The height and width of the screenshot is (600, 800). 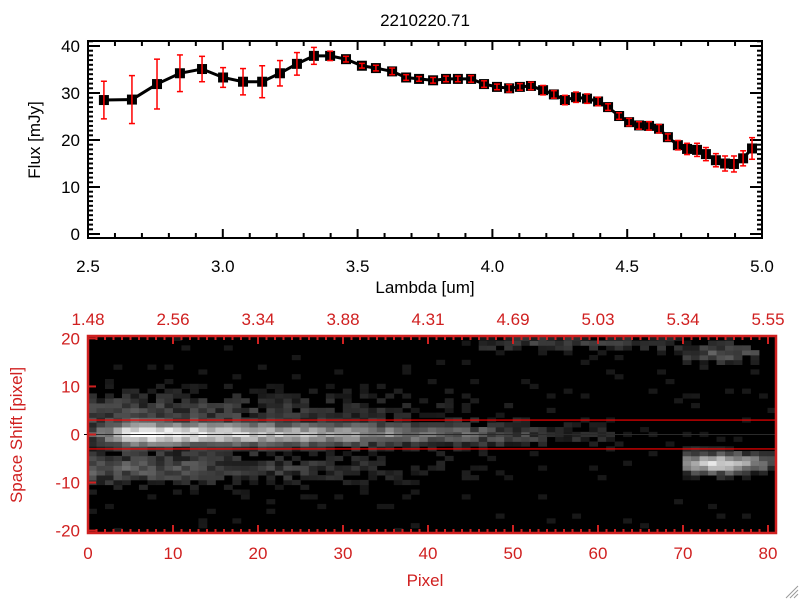 What do you see at coordinates (67, 531) in the screenshot?
I see `y-tick-label: -20` at bounding box center [67, 531].